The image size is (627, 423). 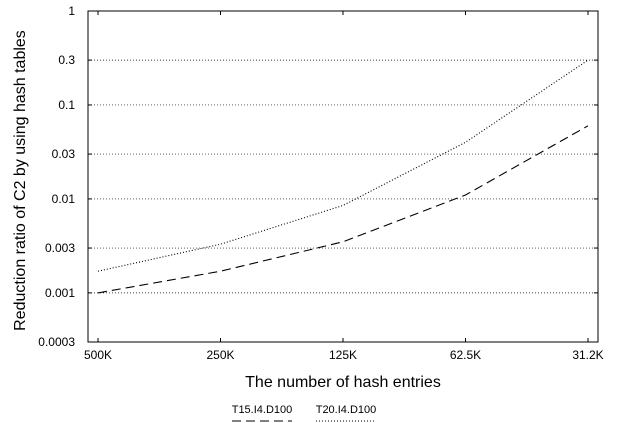 I want to click on y-tick-label: 0.001, so click(x=60, y=293).